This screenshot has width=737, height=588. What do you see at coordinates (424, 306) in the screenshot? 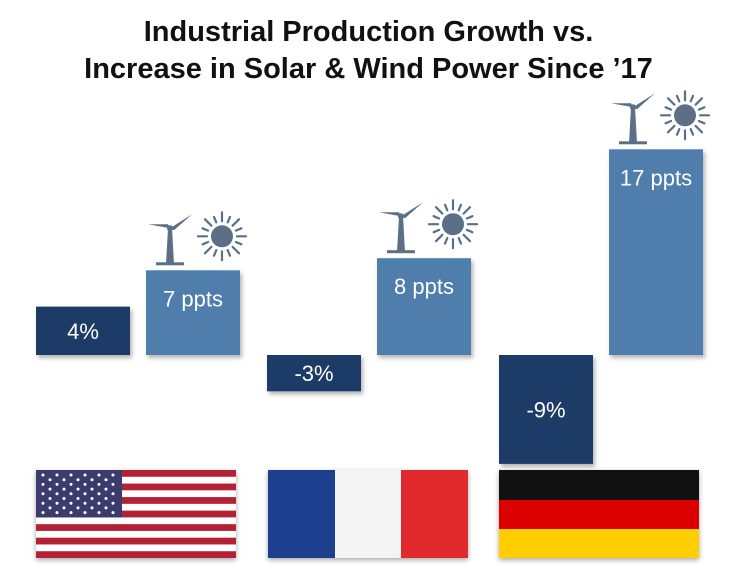
I see `bar-s2-france` at bounding box center [424, 306].